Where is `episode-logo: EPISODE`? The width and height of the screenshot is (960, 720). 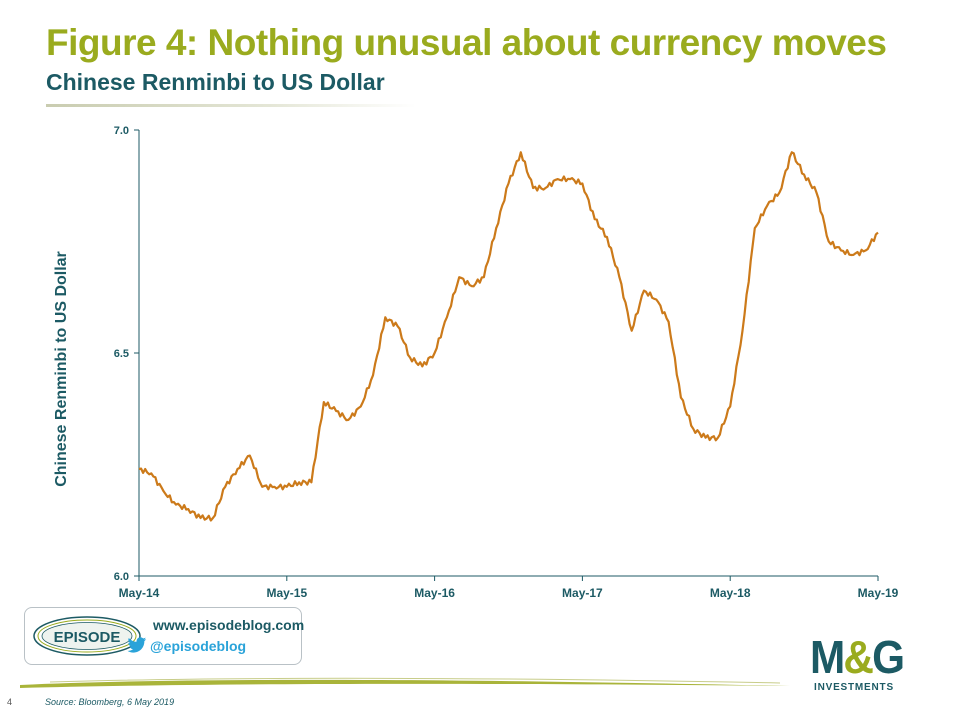
episode-logo: EPISODE is located at coordinates (87, 636).